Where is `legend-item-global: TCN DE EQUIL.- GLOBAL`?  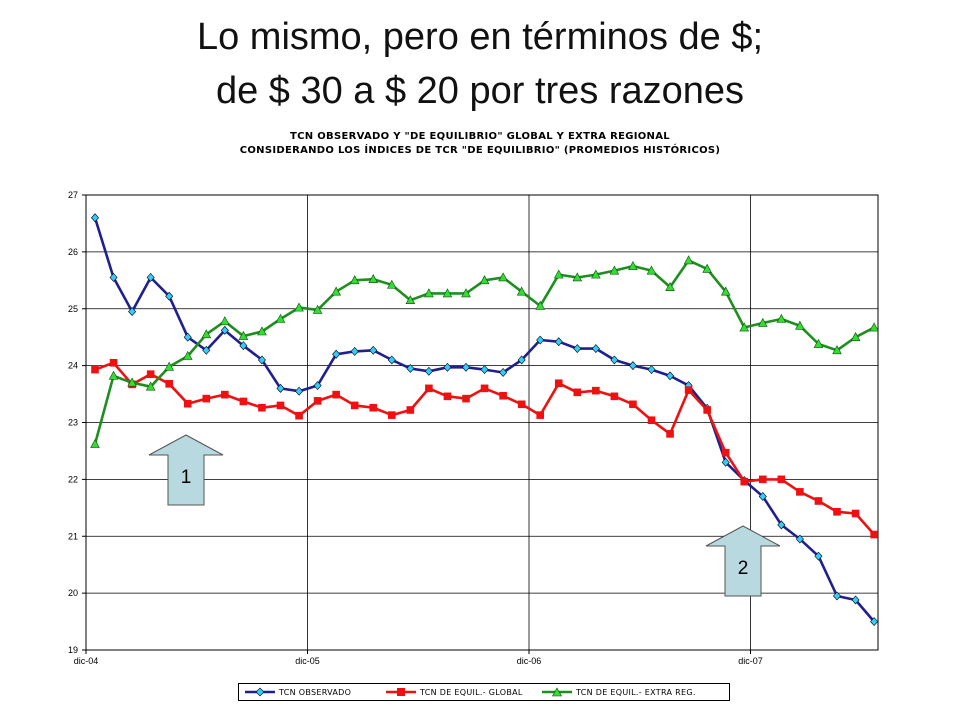
legend-item-global: TCN DE EQUIL.- GLOBAL is located at coordinates (454, 692).